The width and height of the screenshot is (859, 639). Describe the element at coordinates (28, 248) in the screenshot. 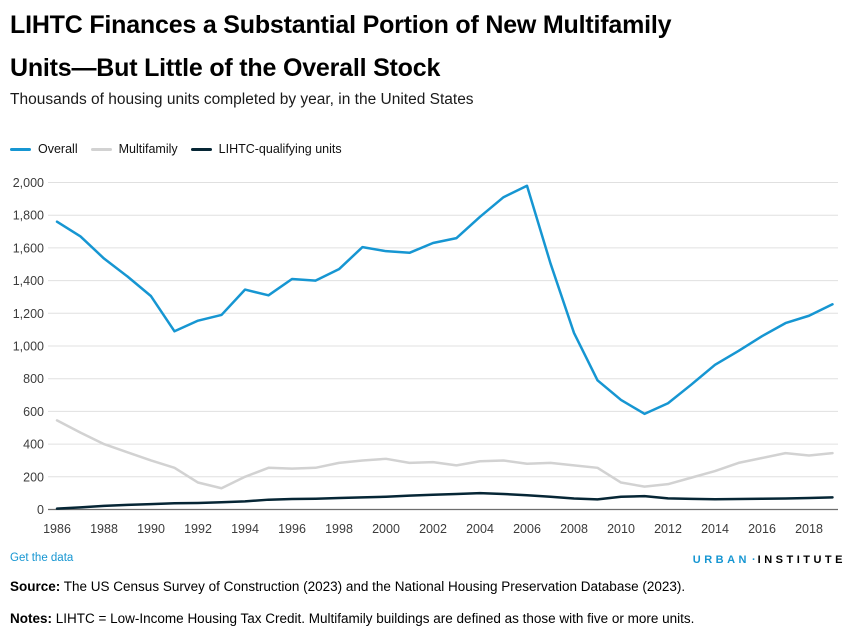

I see `y-tick-label: 1,600` at that location.